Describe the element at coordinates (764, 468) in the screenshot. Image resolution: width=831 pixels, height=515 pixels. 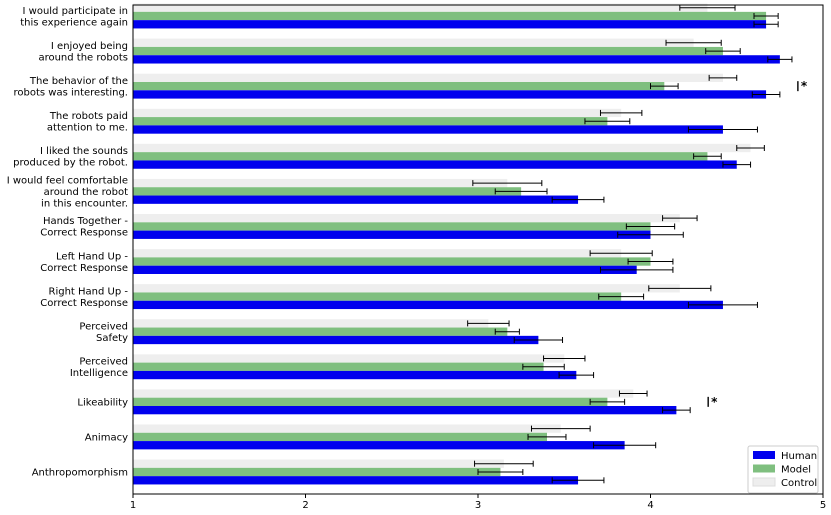
I see `legend-swatch-model` at that location.